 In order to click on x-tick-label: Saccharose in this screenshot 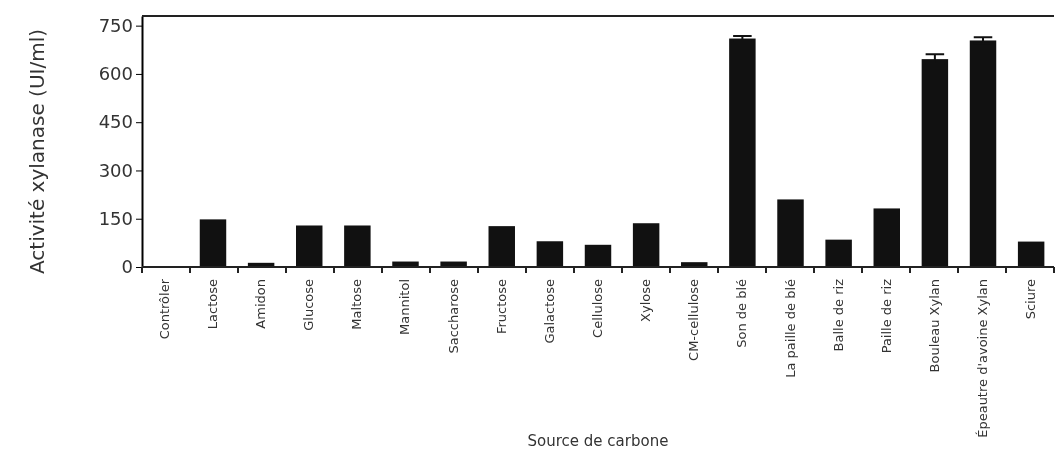, I will do `click(453, 316)`.